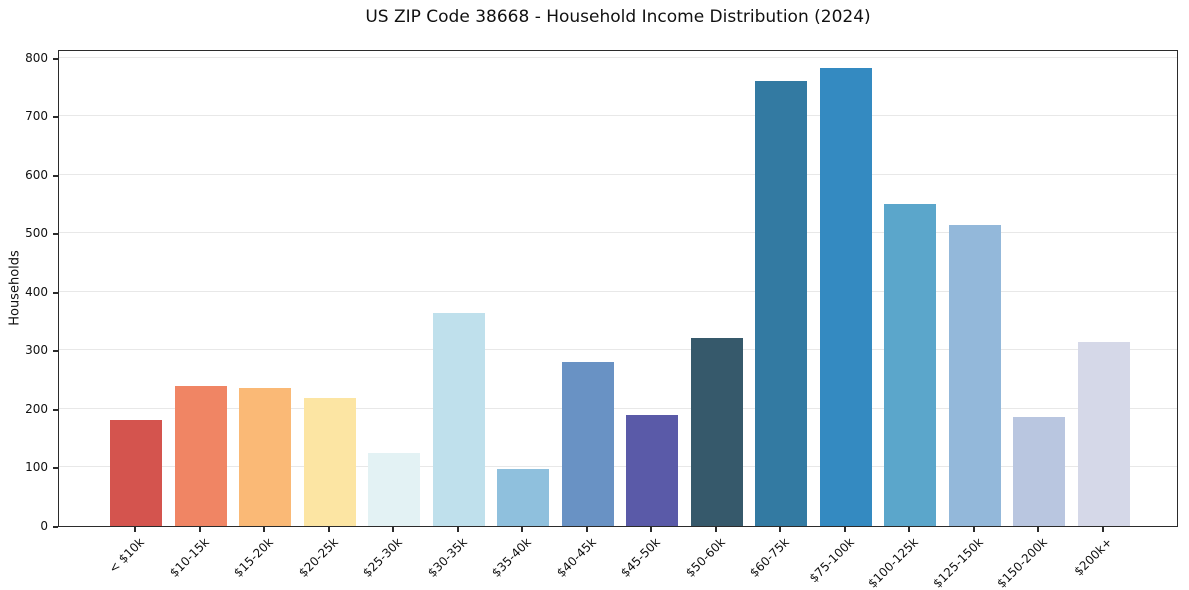 The width and height of the screenshot is (1189, 590). I want to click on bar-$10-15k, so click(200, 456).